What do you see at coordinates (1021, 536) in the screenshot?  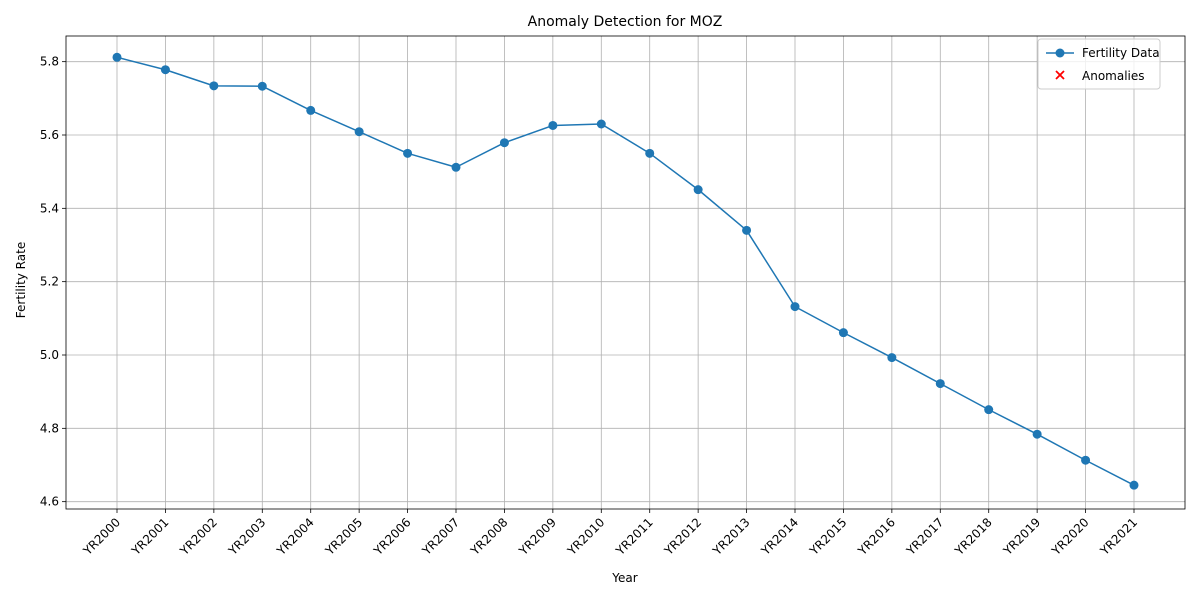 I see `x-tick-label: YR2019` at bounding box center [1021, 536].